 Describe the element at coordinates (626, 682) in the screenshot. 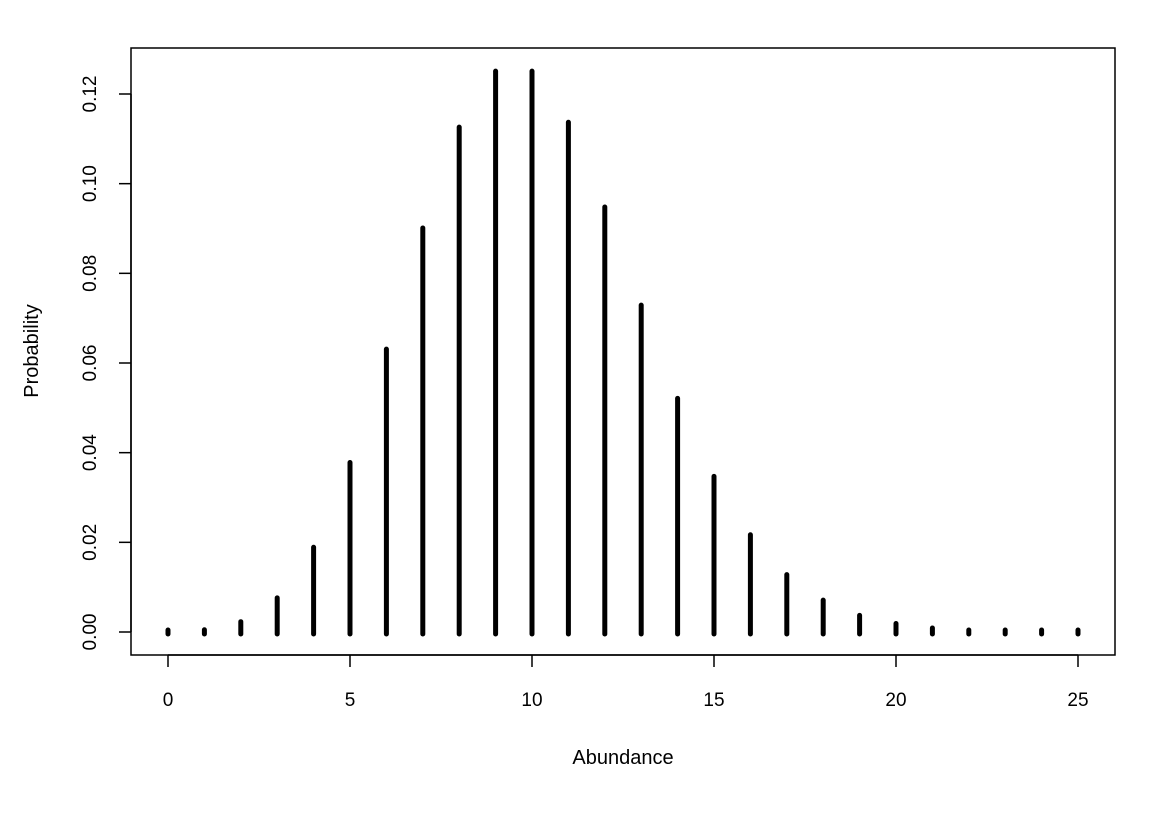

I see `x-axis: 0 5 10 15 20 25` at that location.